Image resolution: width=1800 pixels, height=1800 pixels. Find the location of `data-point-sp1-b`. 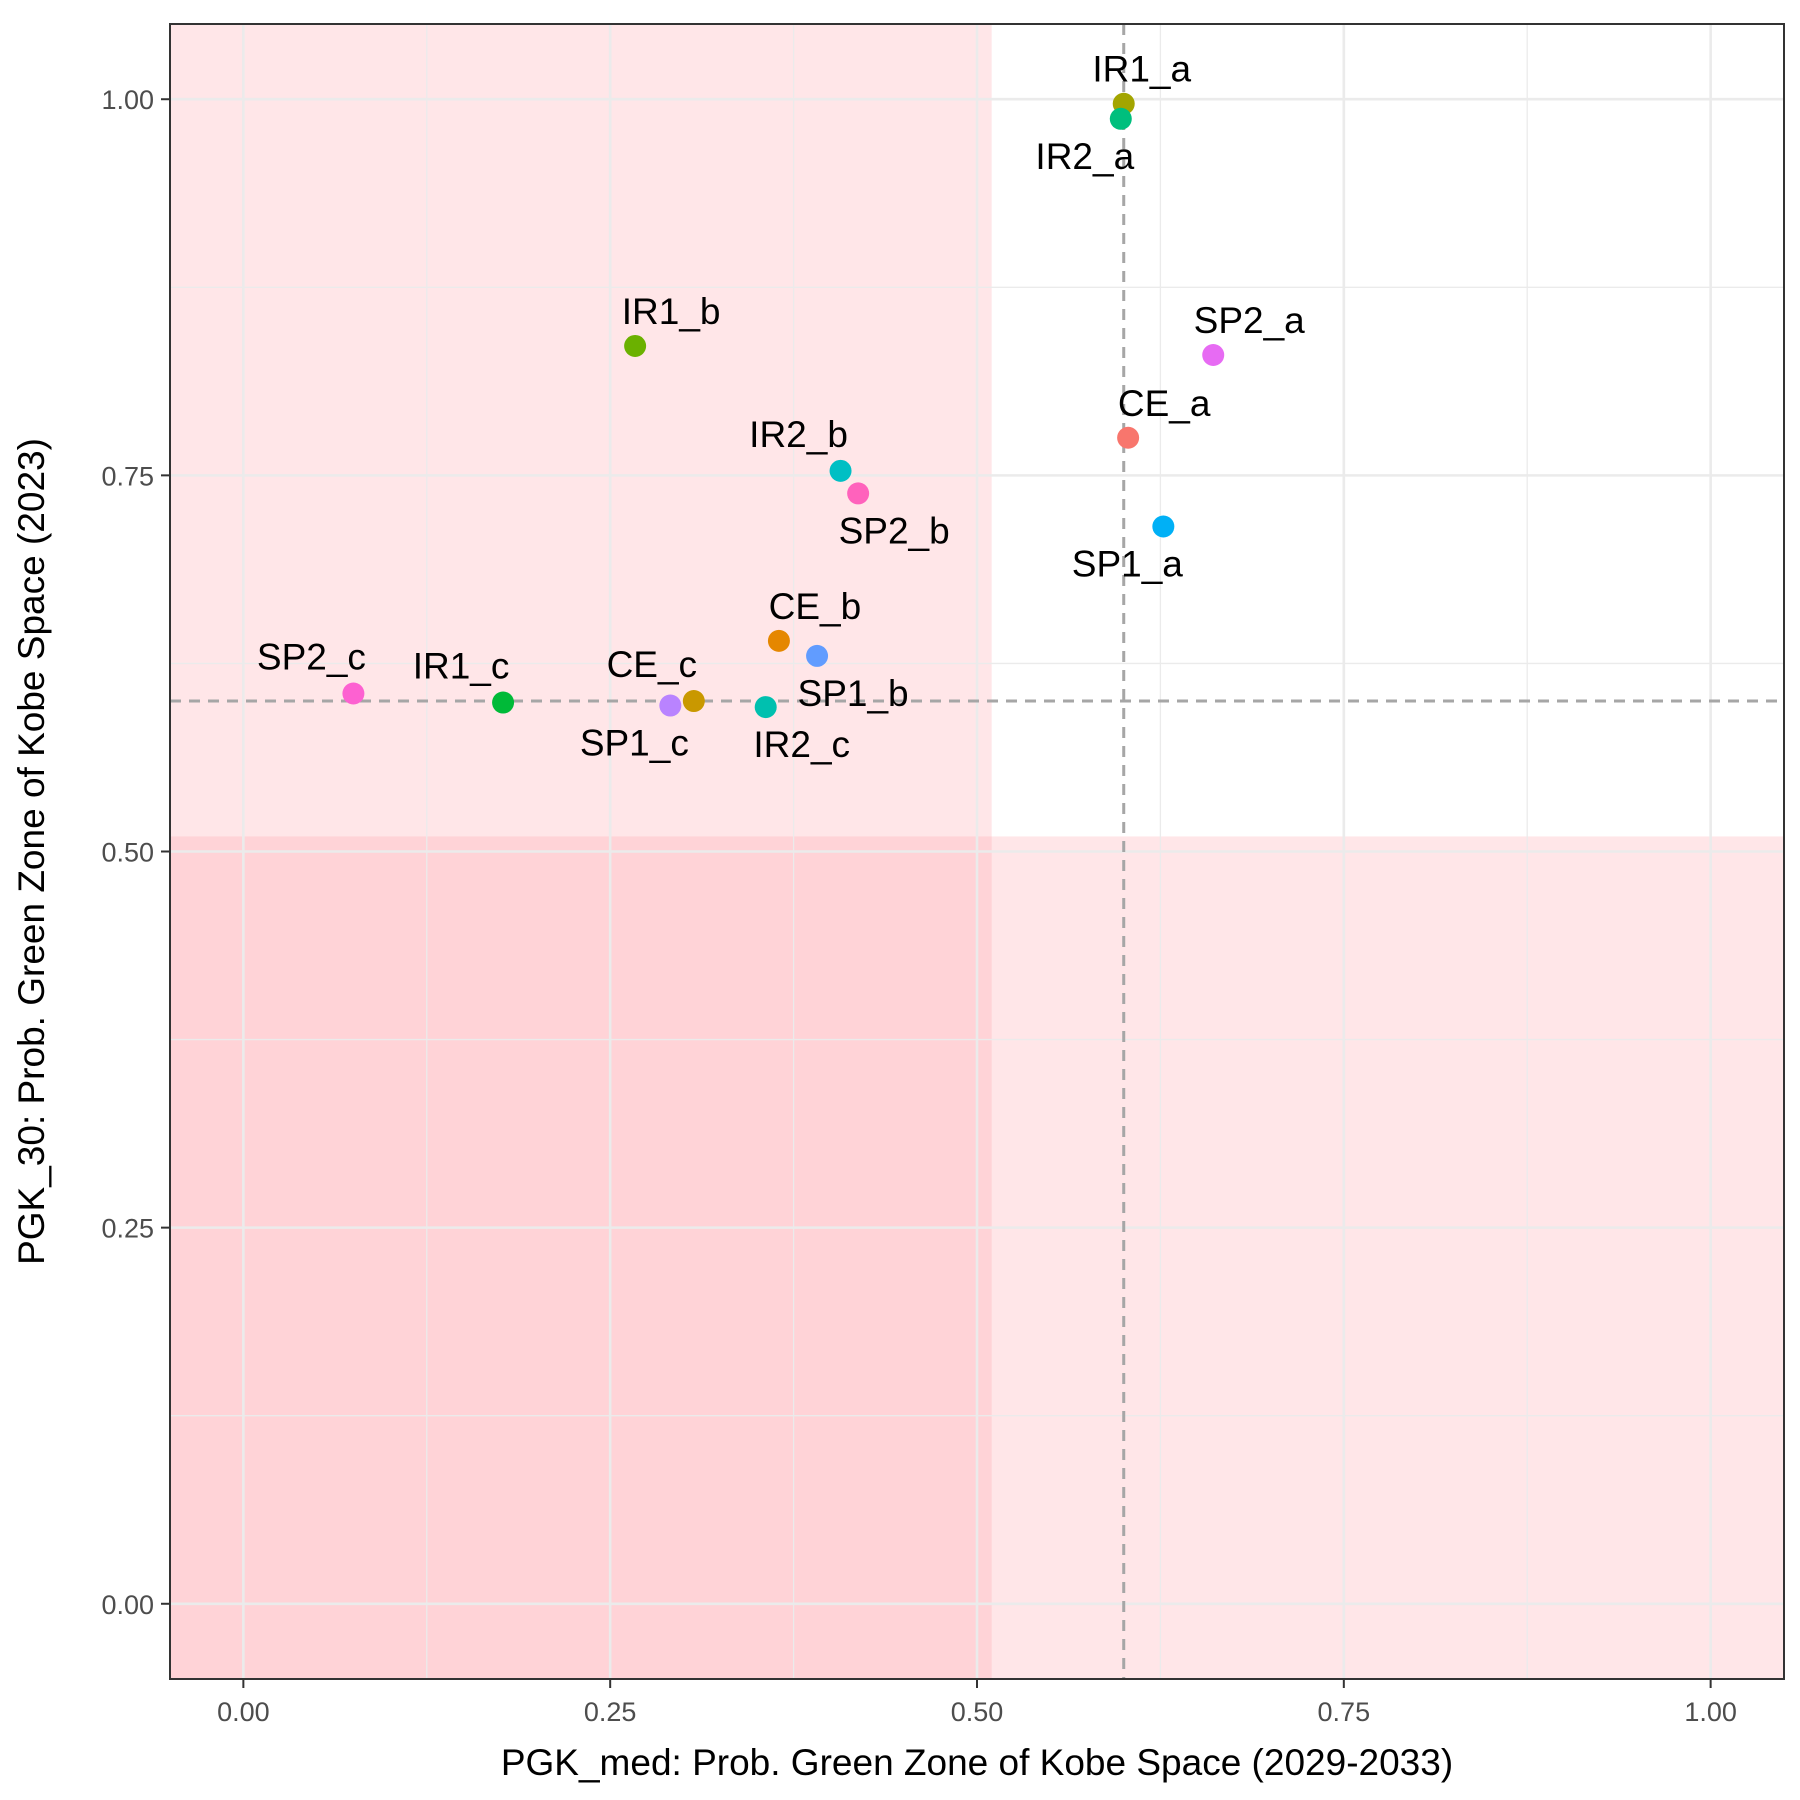

data-point-sp1-b is located at coordinates (817, 655).